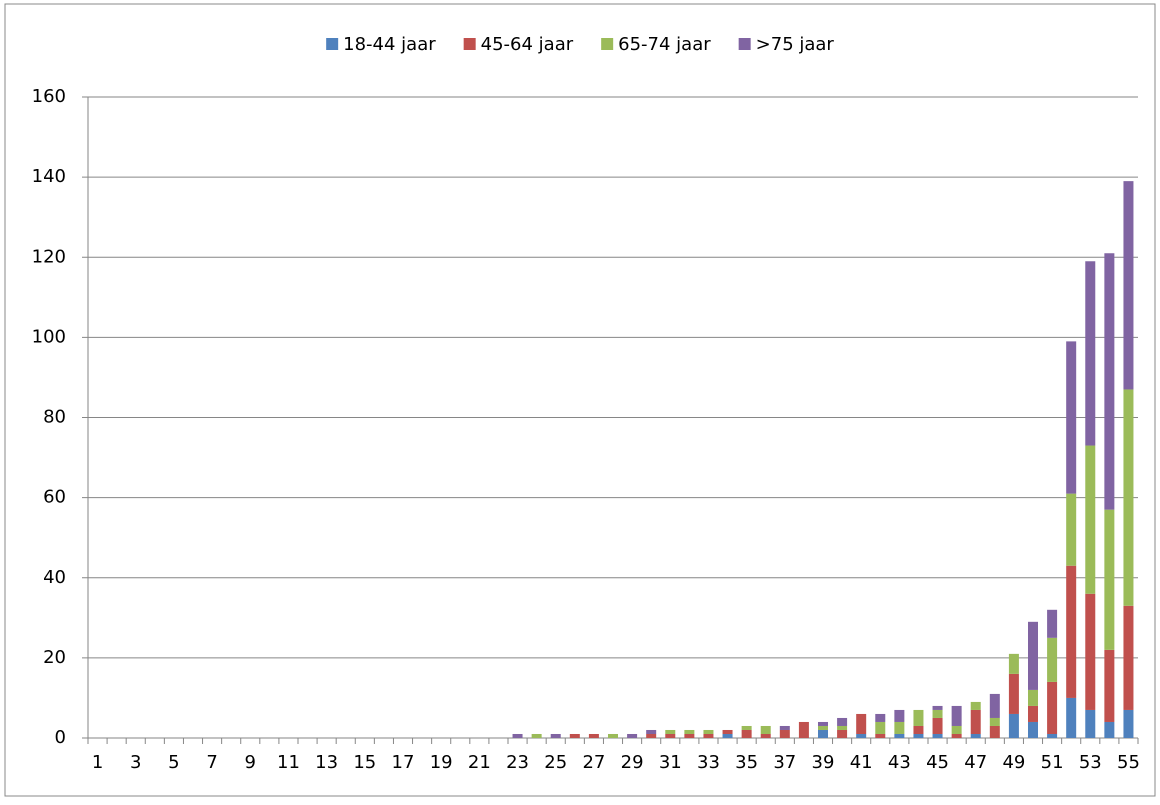  I want to click on y-tick-label: 20, so click(54, 657).